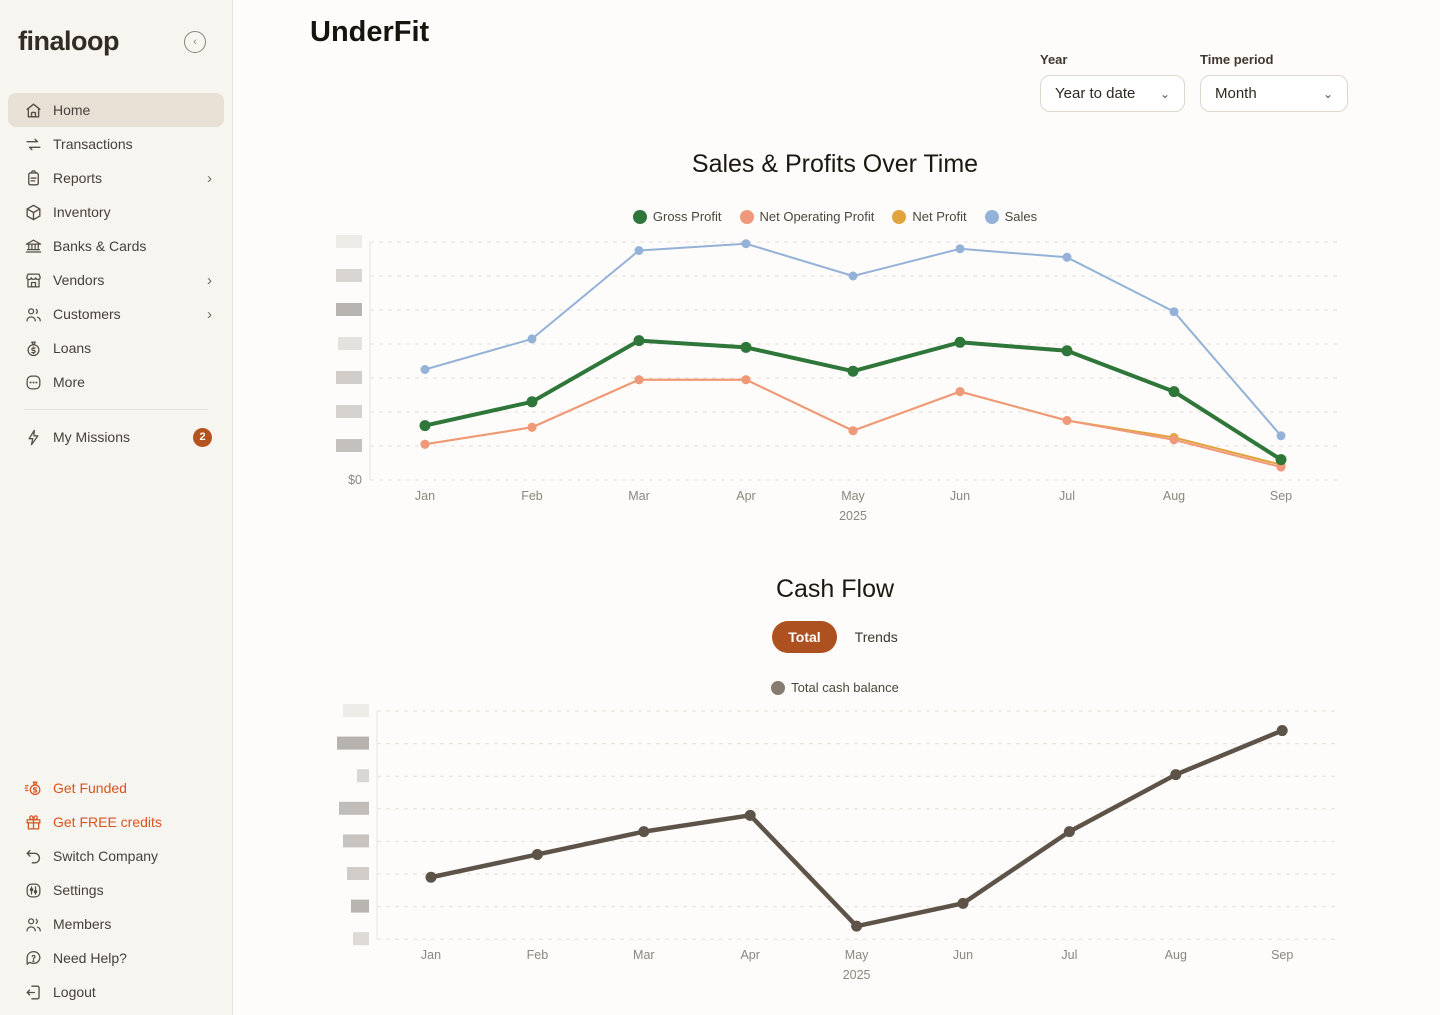 Image resolution: width=1440 pixels, height=1015 pixels. I want to click on sidebar-item-logout: Logout, so click(116, 992).